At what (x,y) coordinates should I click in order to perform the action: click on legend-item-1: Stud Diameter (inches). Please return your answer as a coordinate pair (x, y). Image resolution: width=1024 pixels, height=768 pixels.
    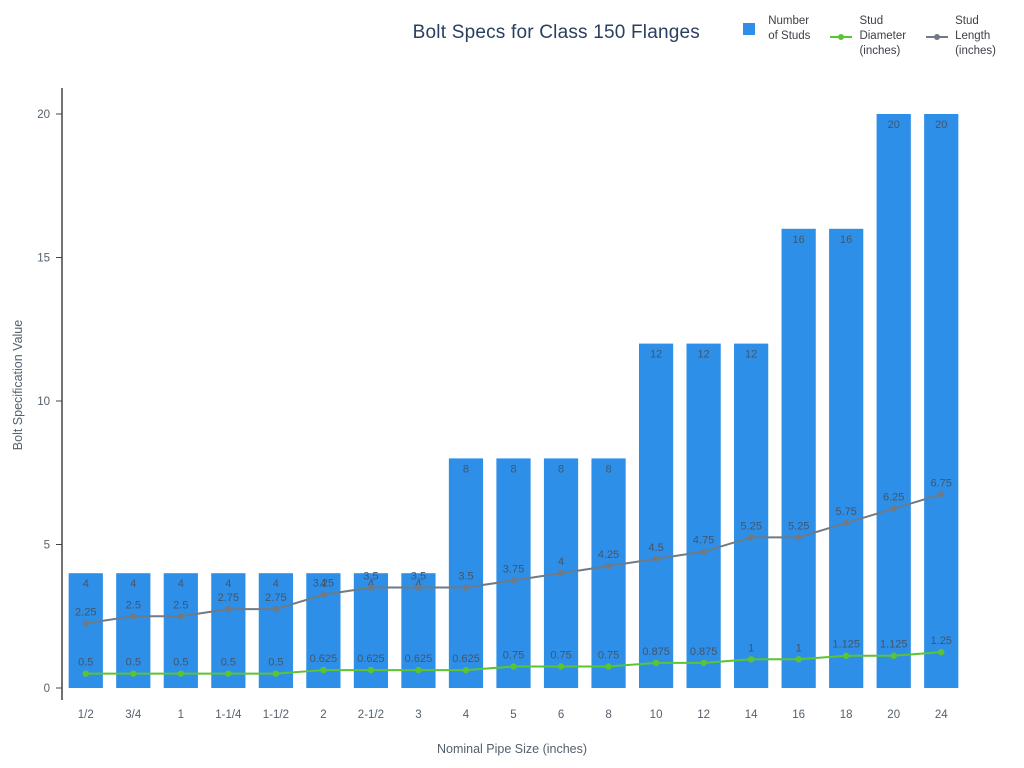
    Looking at the image, I should click on (868, 37).